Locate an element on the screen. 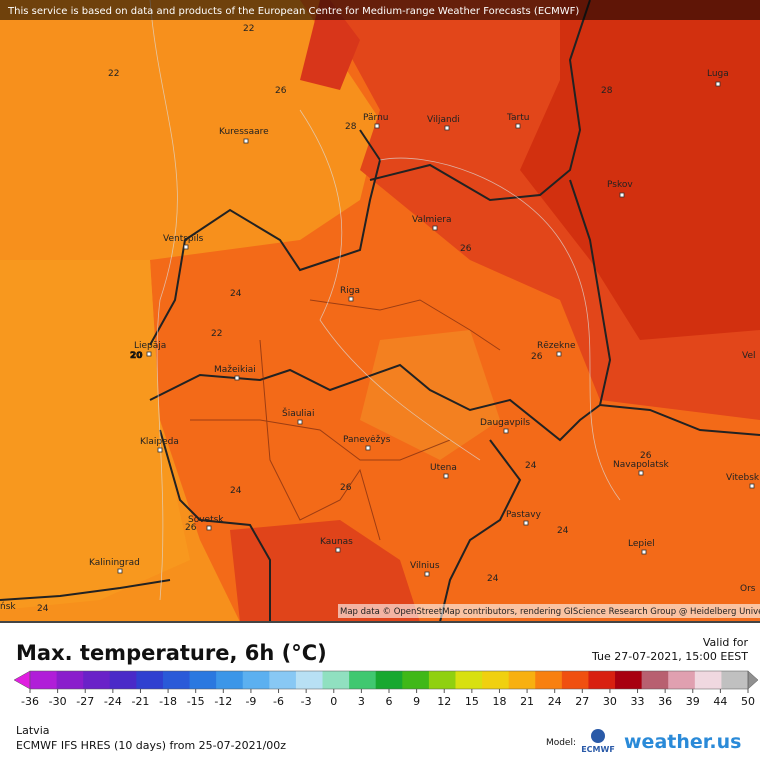 This screenshot has width=760, height=760. banner-bg is located at coordinates (380, 10).